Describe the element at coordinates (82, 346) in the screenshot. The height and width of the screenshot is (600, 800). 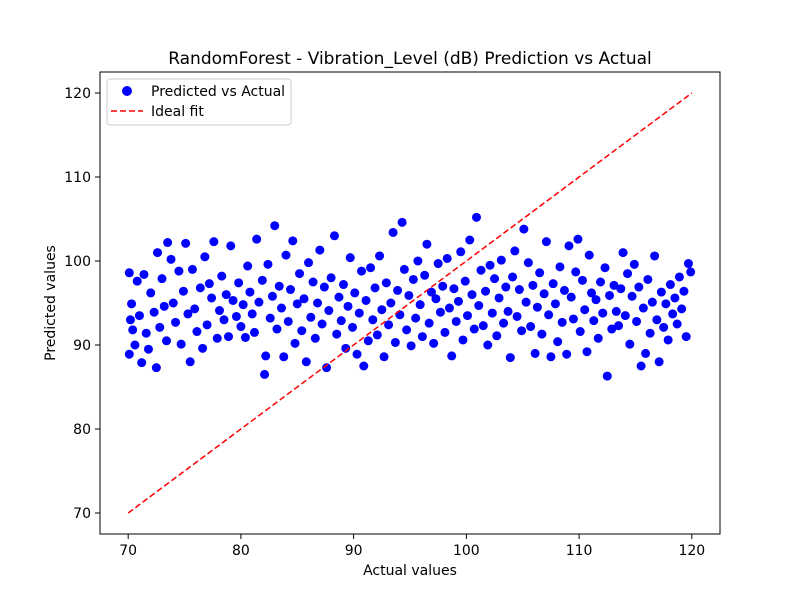
I see `y-tick-label: 90` at that location.